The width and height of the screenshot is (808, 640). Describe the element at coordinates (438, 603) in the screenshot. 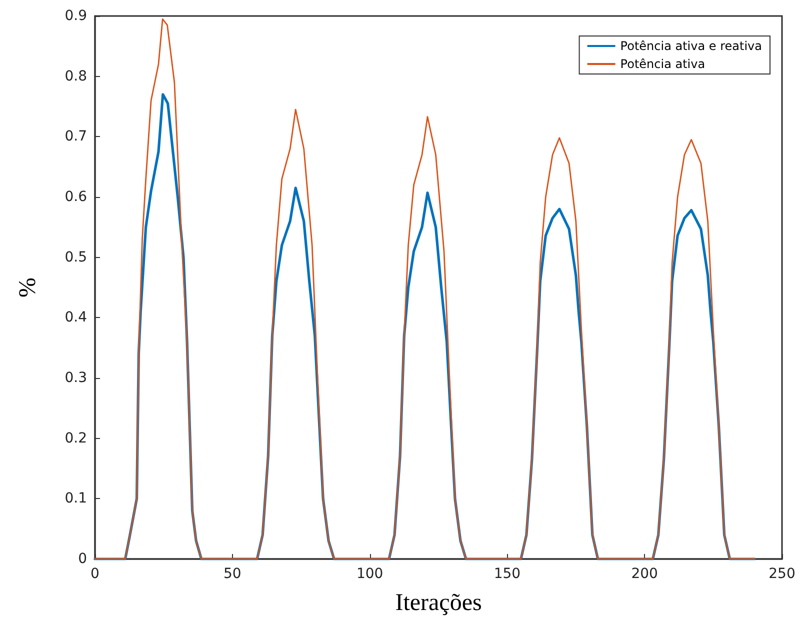

I see `x-axis-title: Iterações` at that location.